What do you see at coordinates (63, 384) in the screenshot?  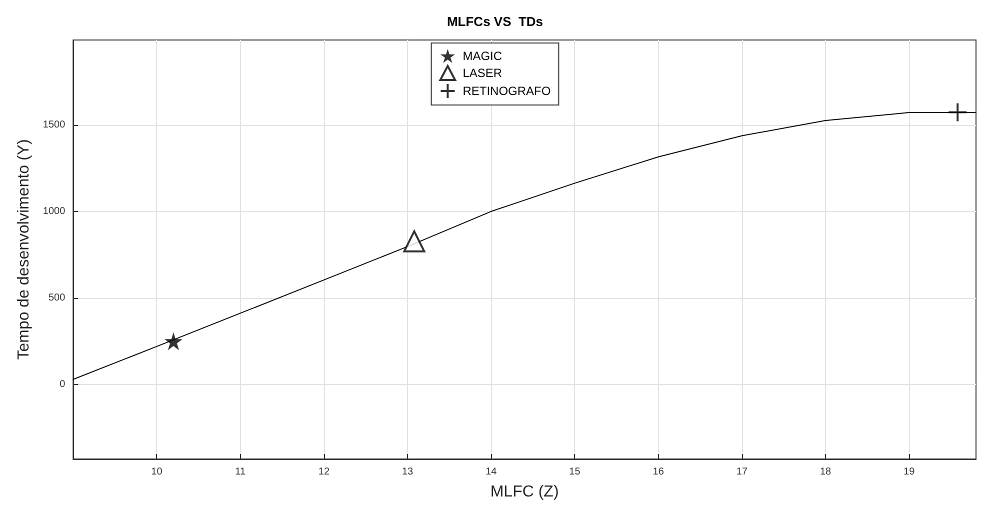 I see `y-tick-label: 0` at bounding box center [63, 384].